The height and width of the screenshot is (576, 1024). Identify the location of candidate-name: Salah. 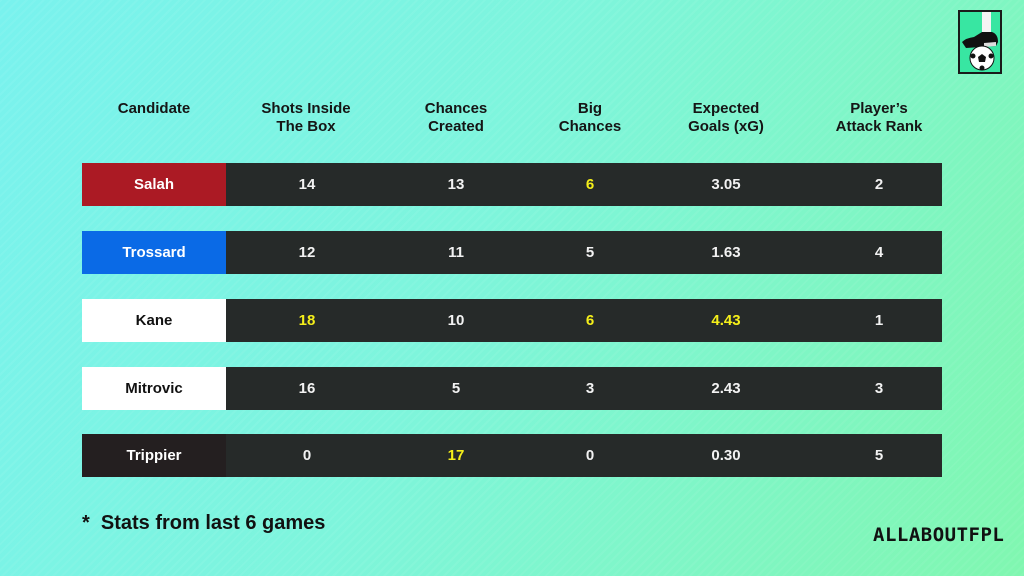
(154, 184).